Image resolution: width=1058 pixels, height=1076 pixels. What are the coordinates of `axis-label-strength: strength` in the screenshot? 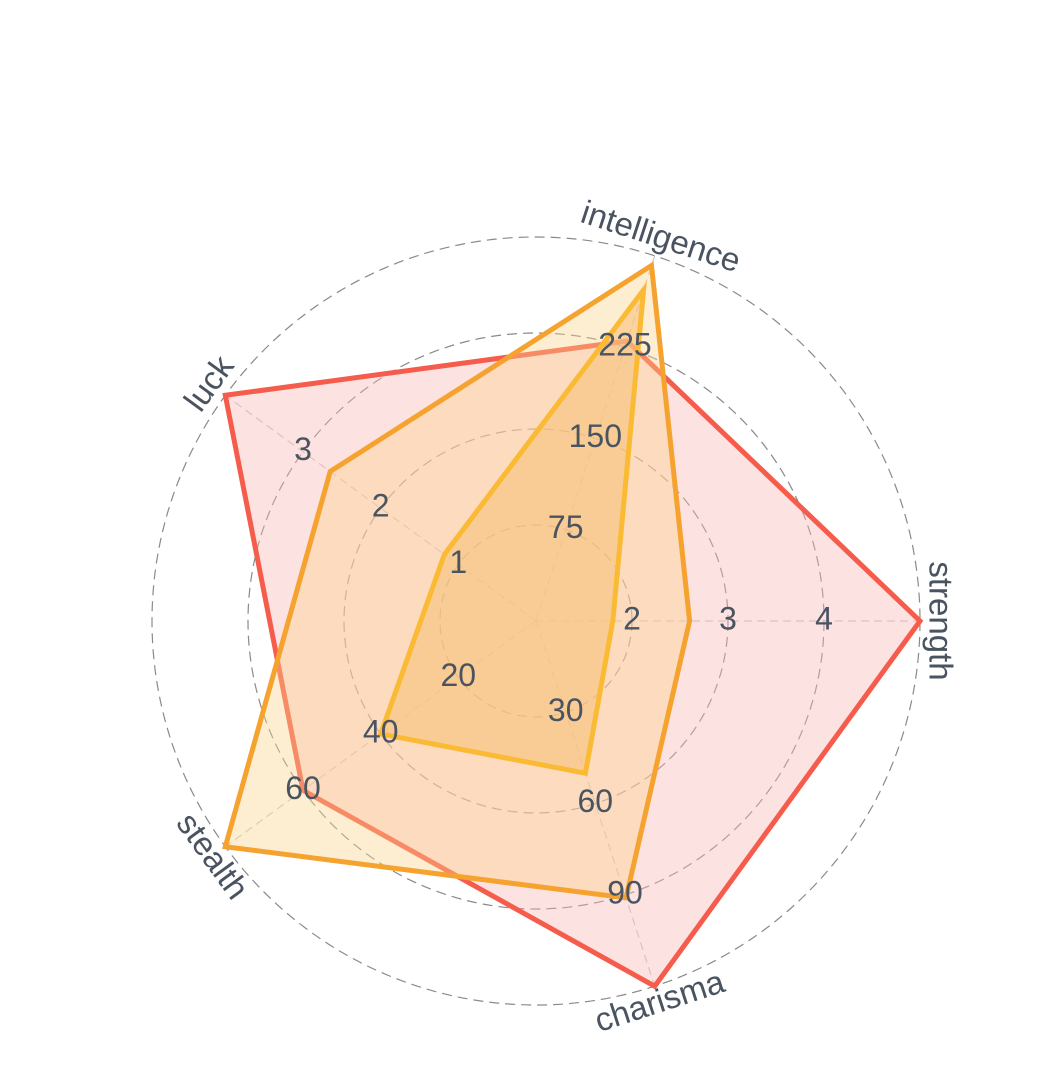 It's located at (940, 620).